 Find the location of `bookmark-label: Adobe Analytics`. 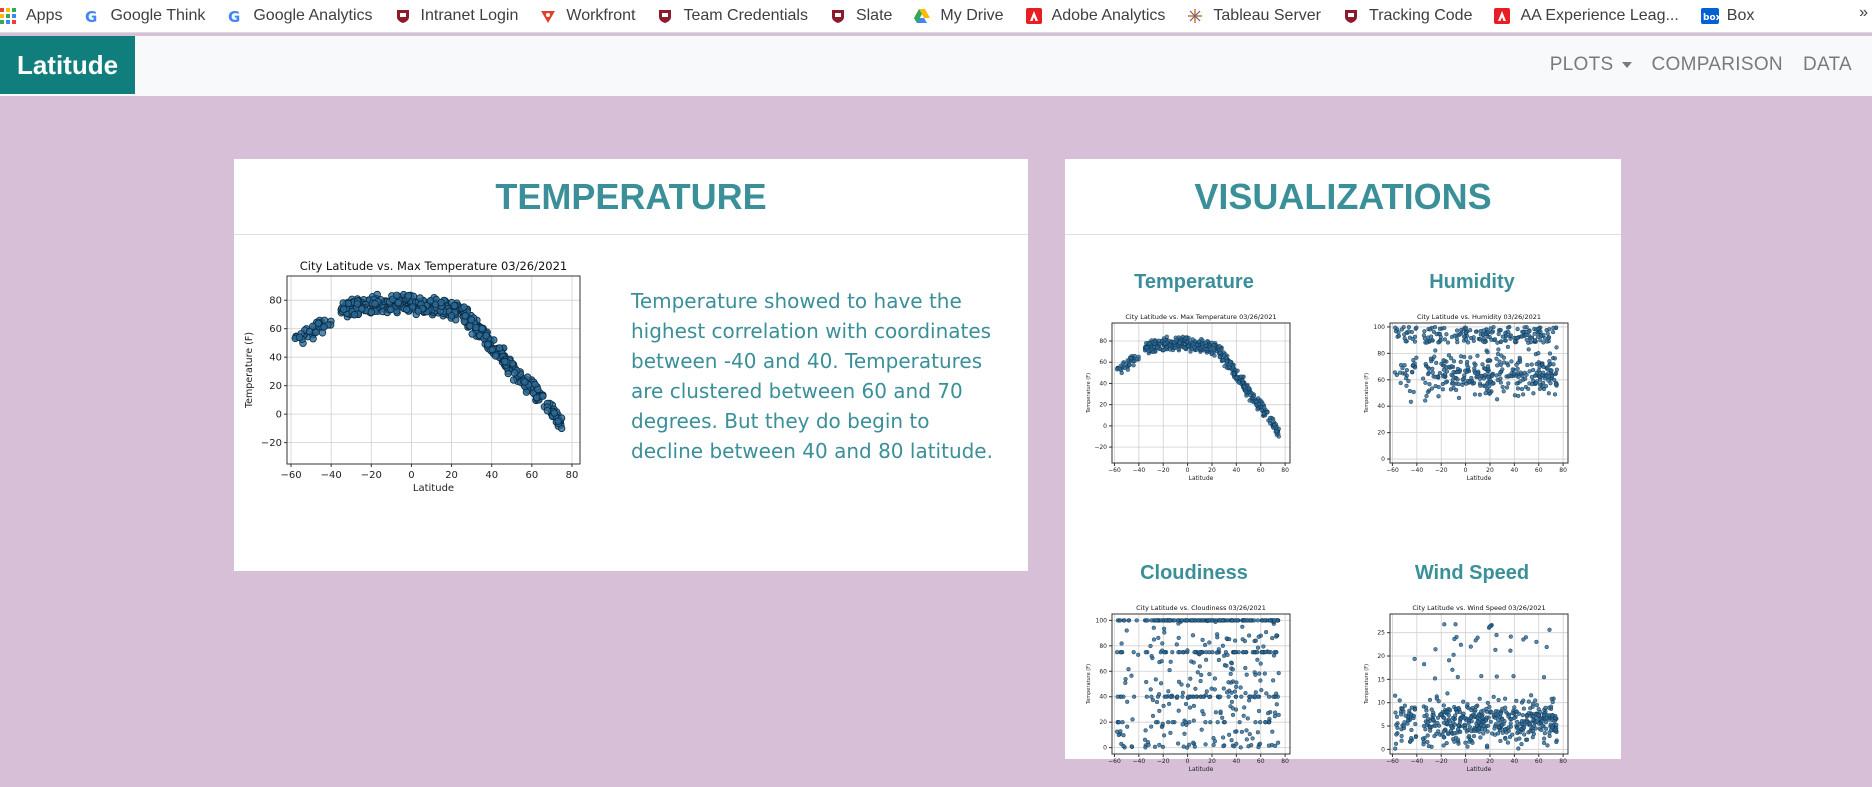

bookmark-label: Adobe Analytics is located at coordinates (1108, 15).